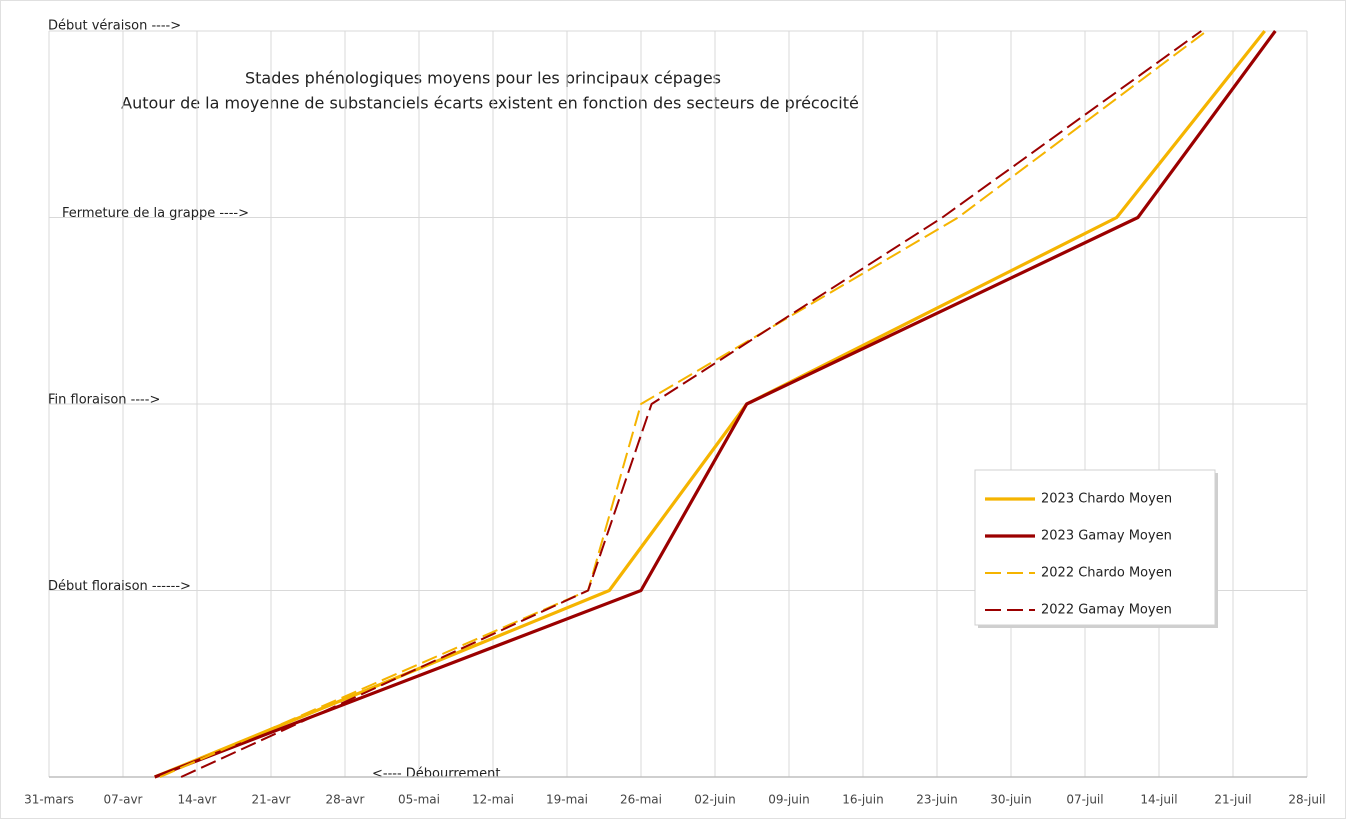 The height and width of the screenshot is (819, 1346). Describe the element at coordinates (155, 213) in the screenshot. I see `y-tick-label: Fermeture de la grappe ---->` at that location.